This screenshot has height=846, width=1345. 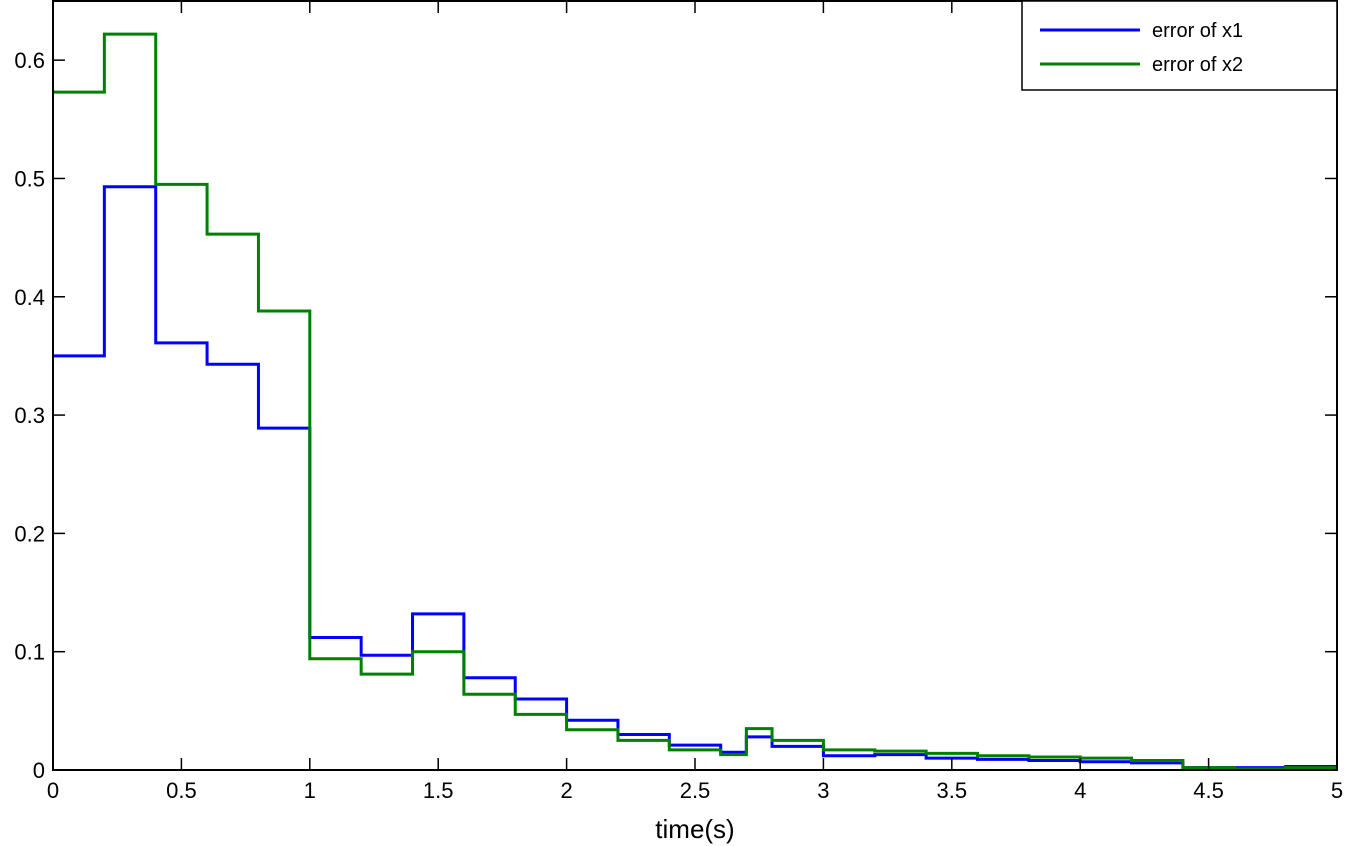 What do you see at coordinates (952, 790) in the screenshot?
I see `x-tick-label: 3.5` at bounding box center [952, 790].